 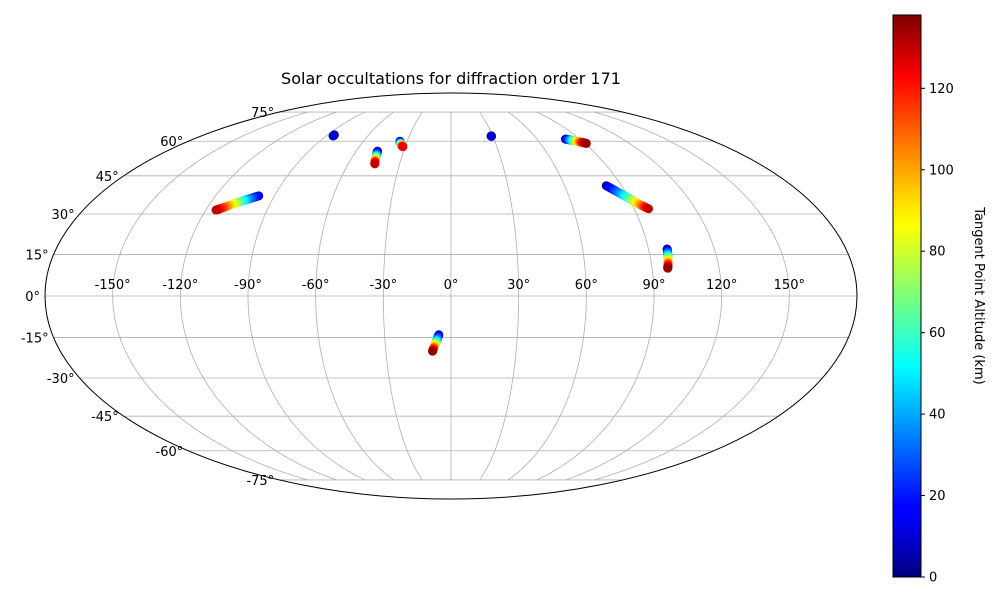 What do you see at coordinates (937, 415) in the screenshot?
I see `colorbar-tick-label: 40` at bounding box center [937, 415].